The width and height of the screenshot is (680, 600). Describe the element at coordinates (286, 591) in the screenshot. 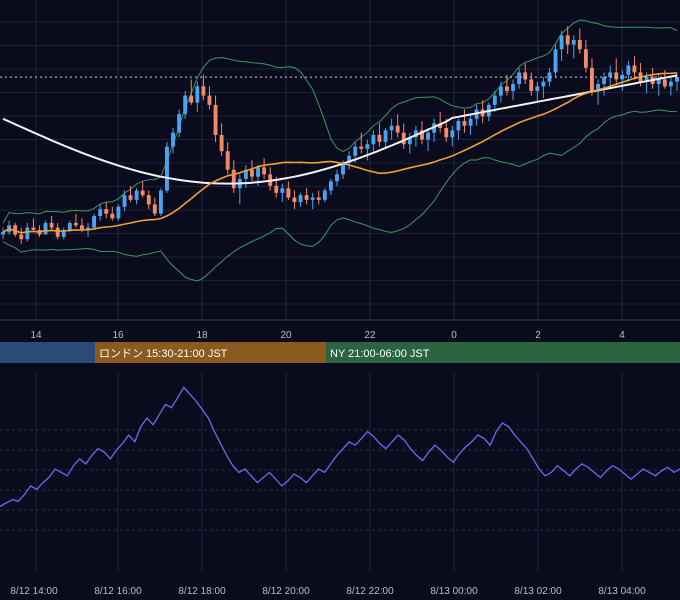

I see `osc-x-tick-label: 8/12 20:00` at that location.